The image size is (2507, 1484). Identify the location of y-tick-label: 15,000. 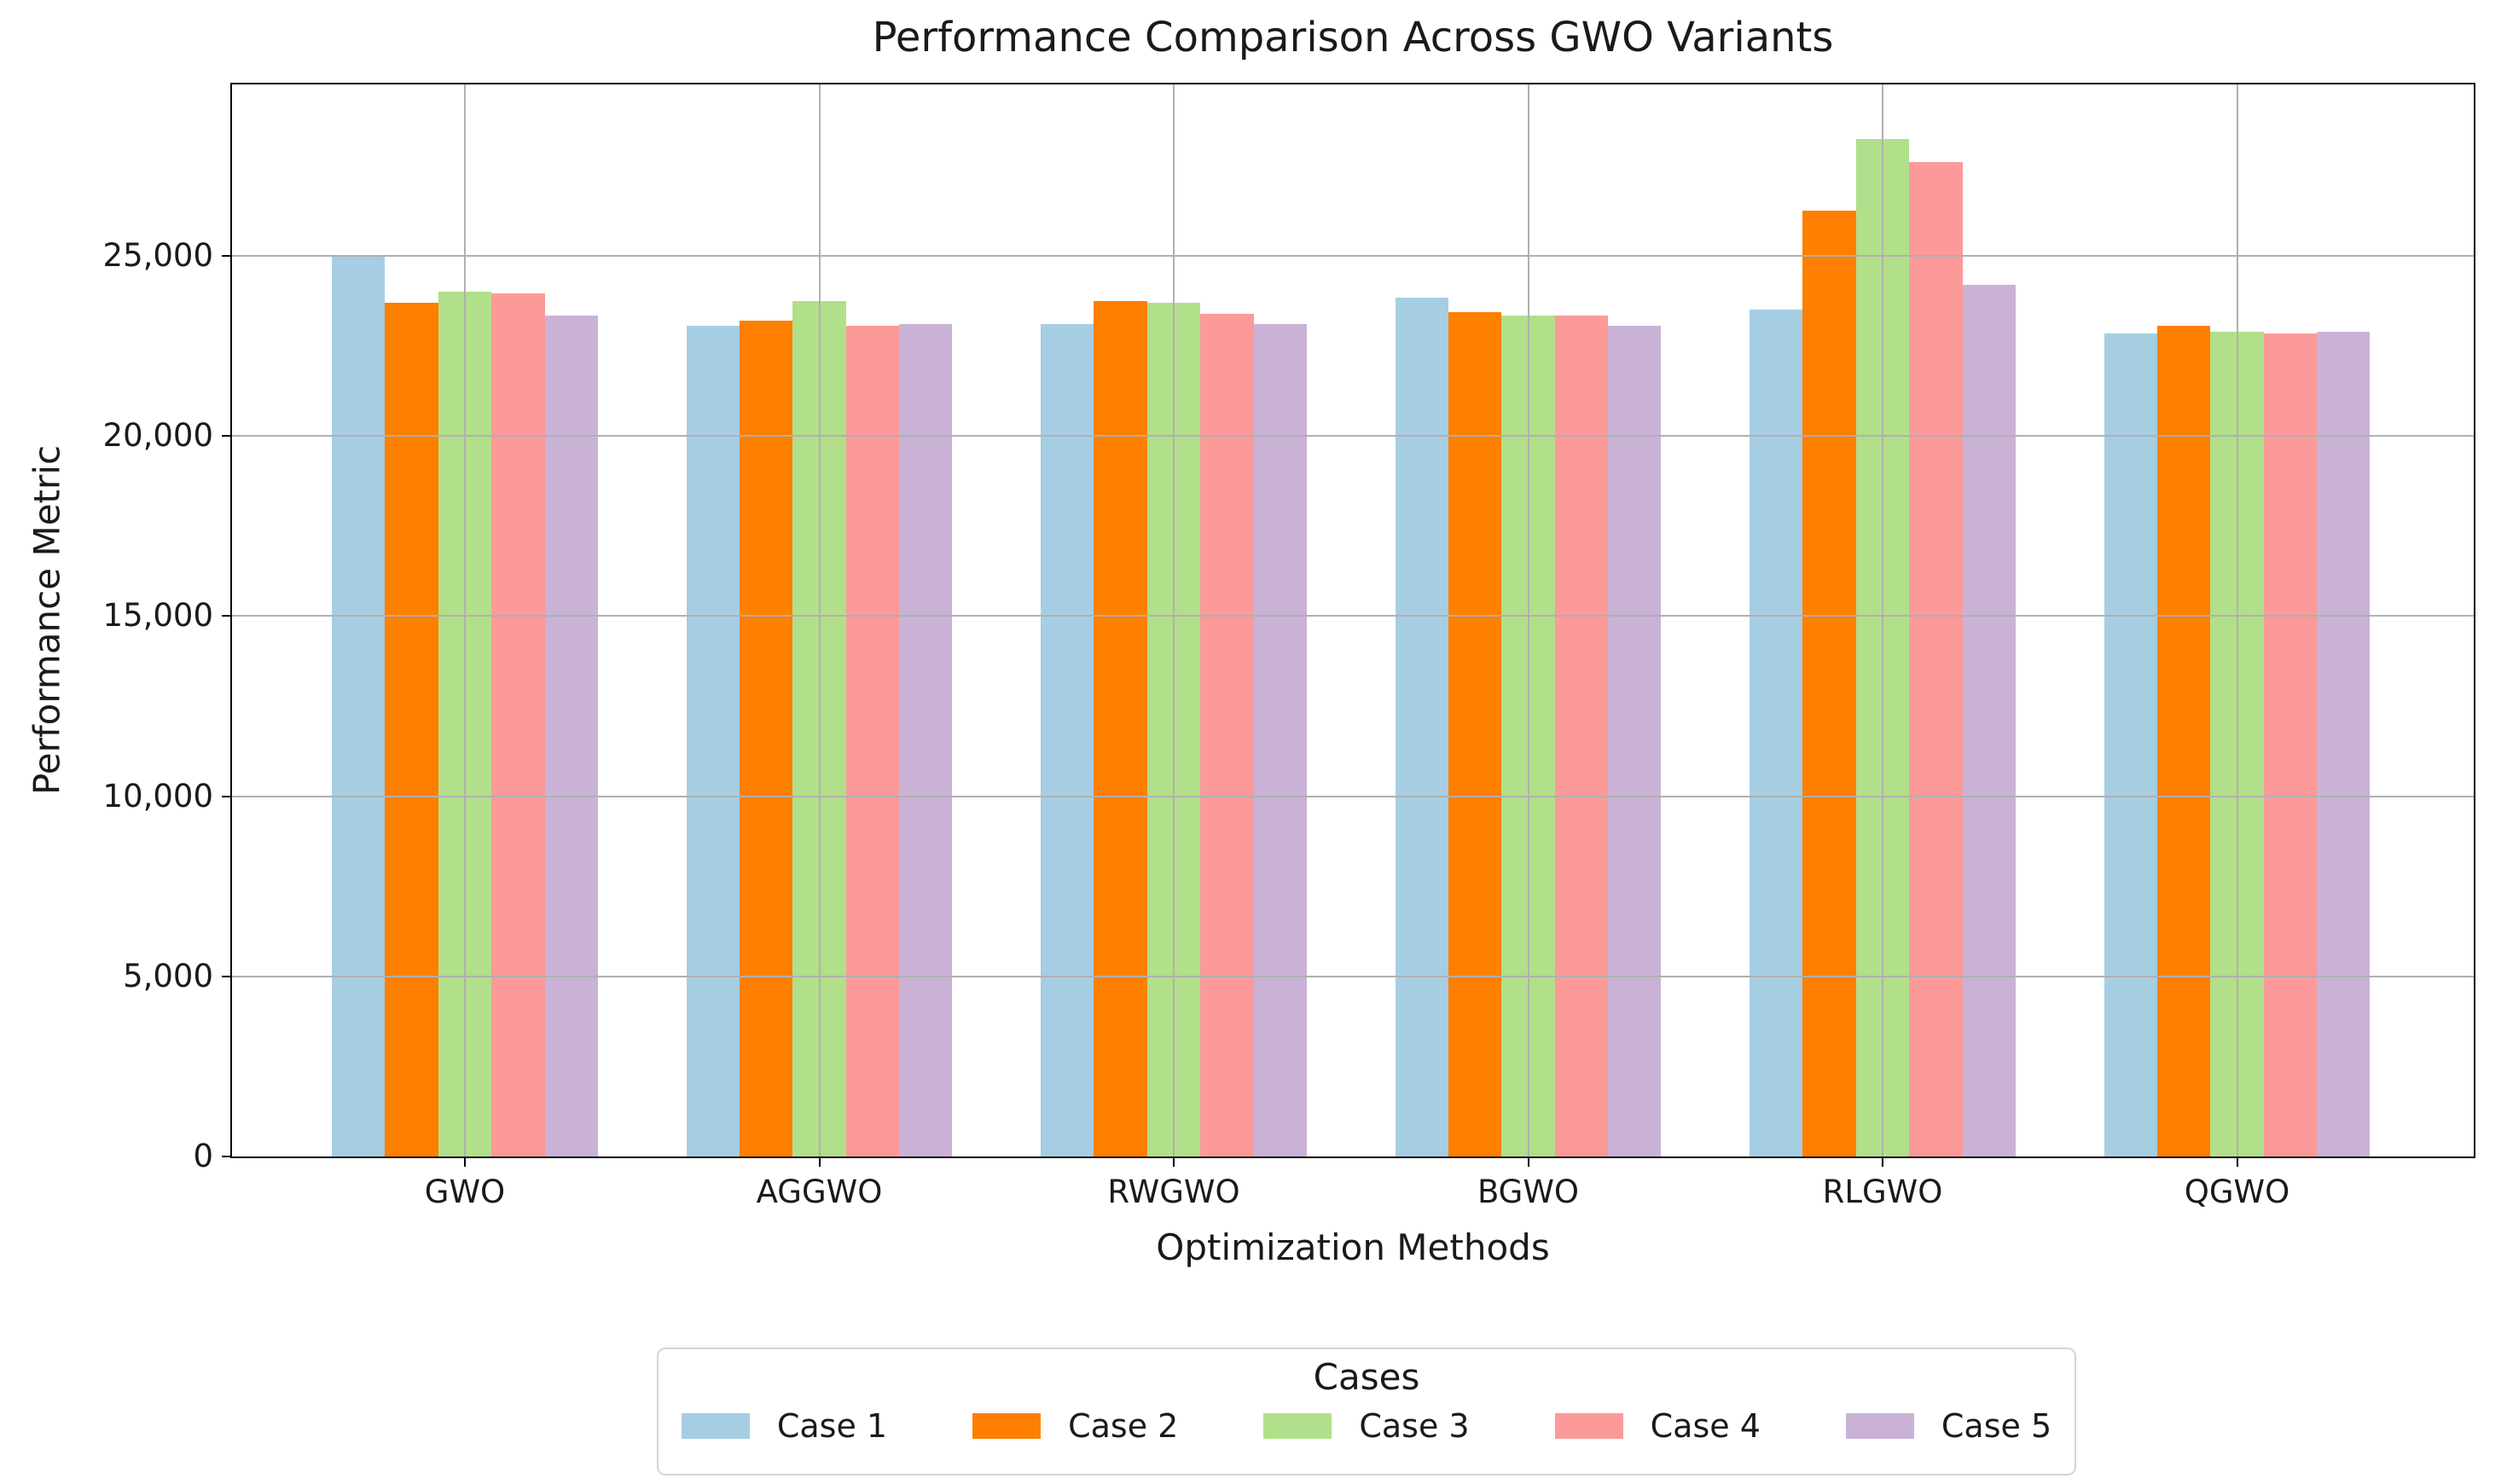
(157, 616).